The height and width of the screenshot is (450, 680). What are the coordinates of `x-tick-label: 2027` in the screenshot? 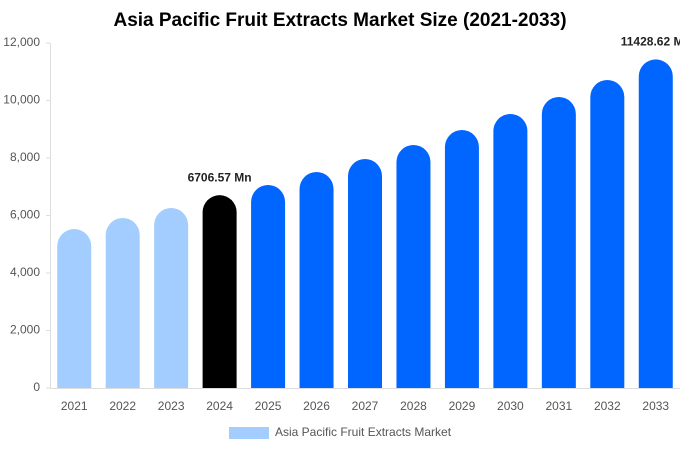 It's located at (365, 406).